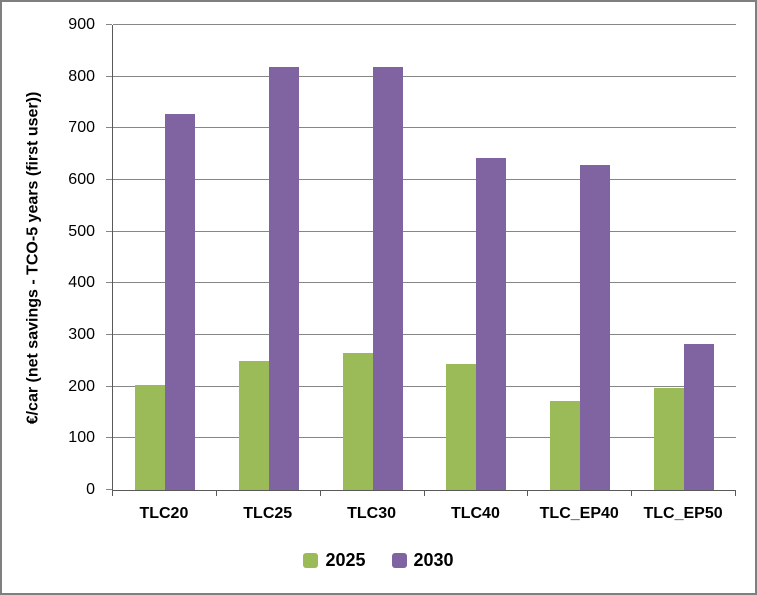 The height and width of the screenshot is (595, 757). Describe the element at coordinates (372, 513) in the screenshot. I see `x-category-label-TLC30: TLC30` at that location.